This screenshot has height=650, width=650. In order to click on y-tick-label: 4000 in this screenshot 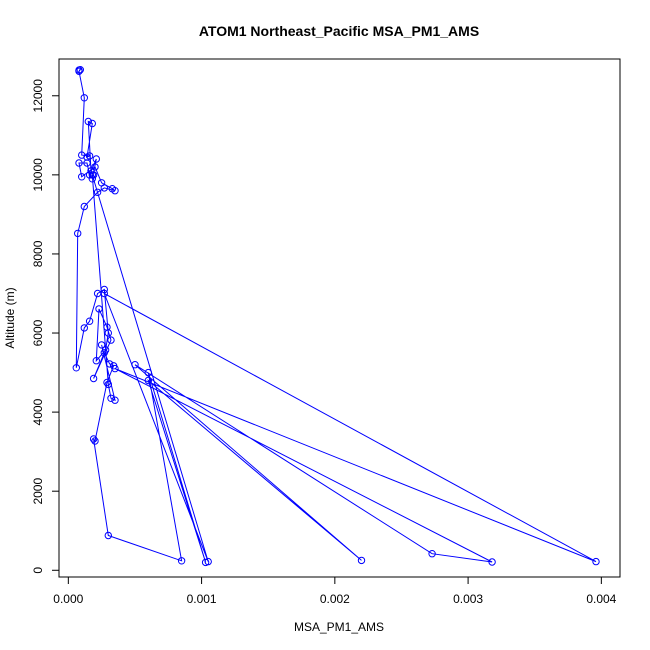, I will do `click(38, 411)`.